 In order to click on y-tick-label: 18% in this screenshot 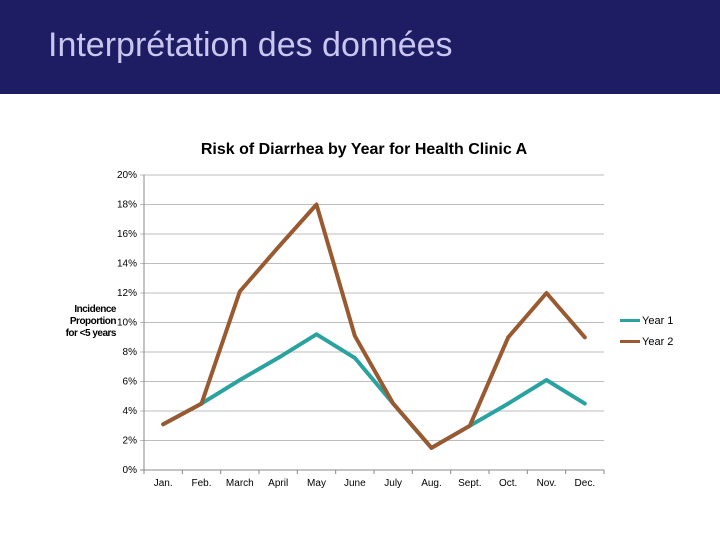, I will do `click(127, 205)`.